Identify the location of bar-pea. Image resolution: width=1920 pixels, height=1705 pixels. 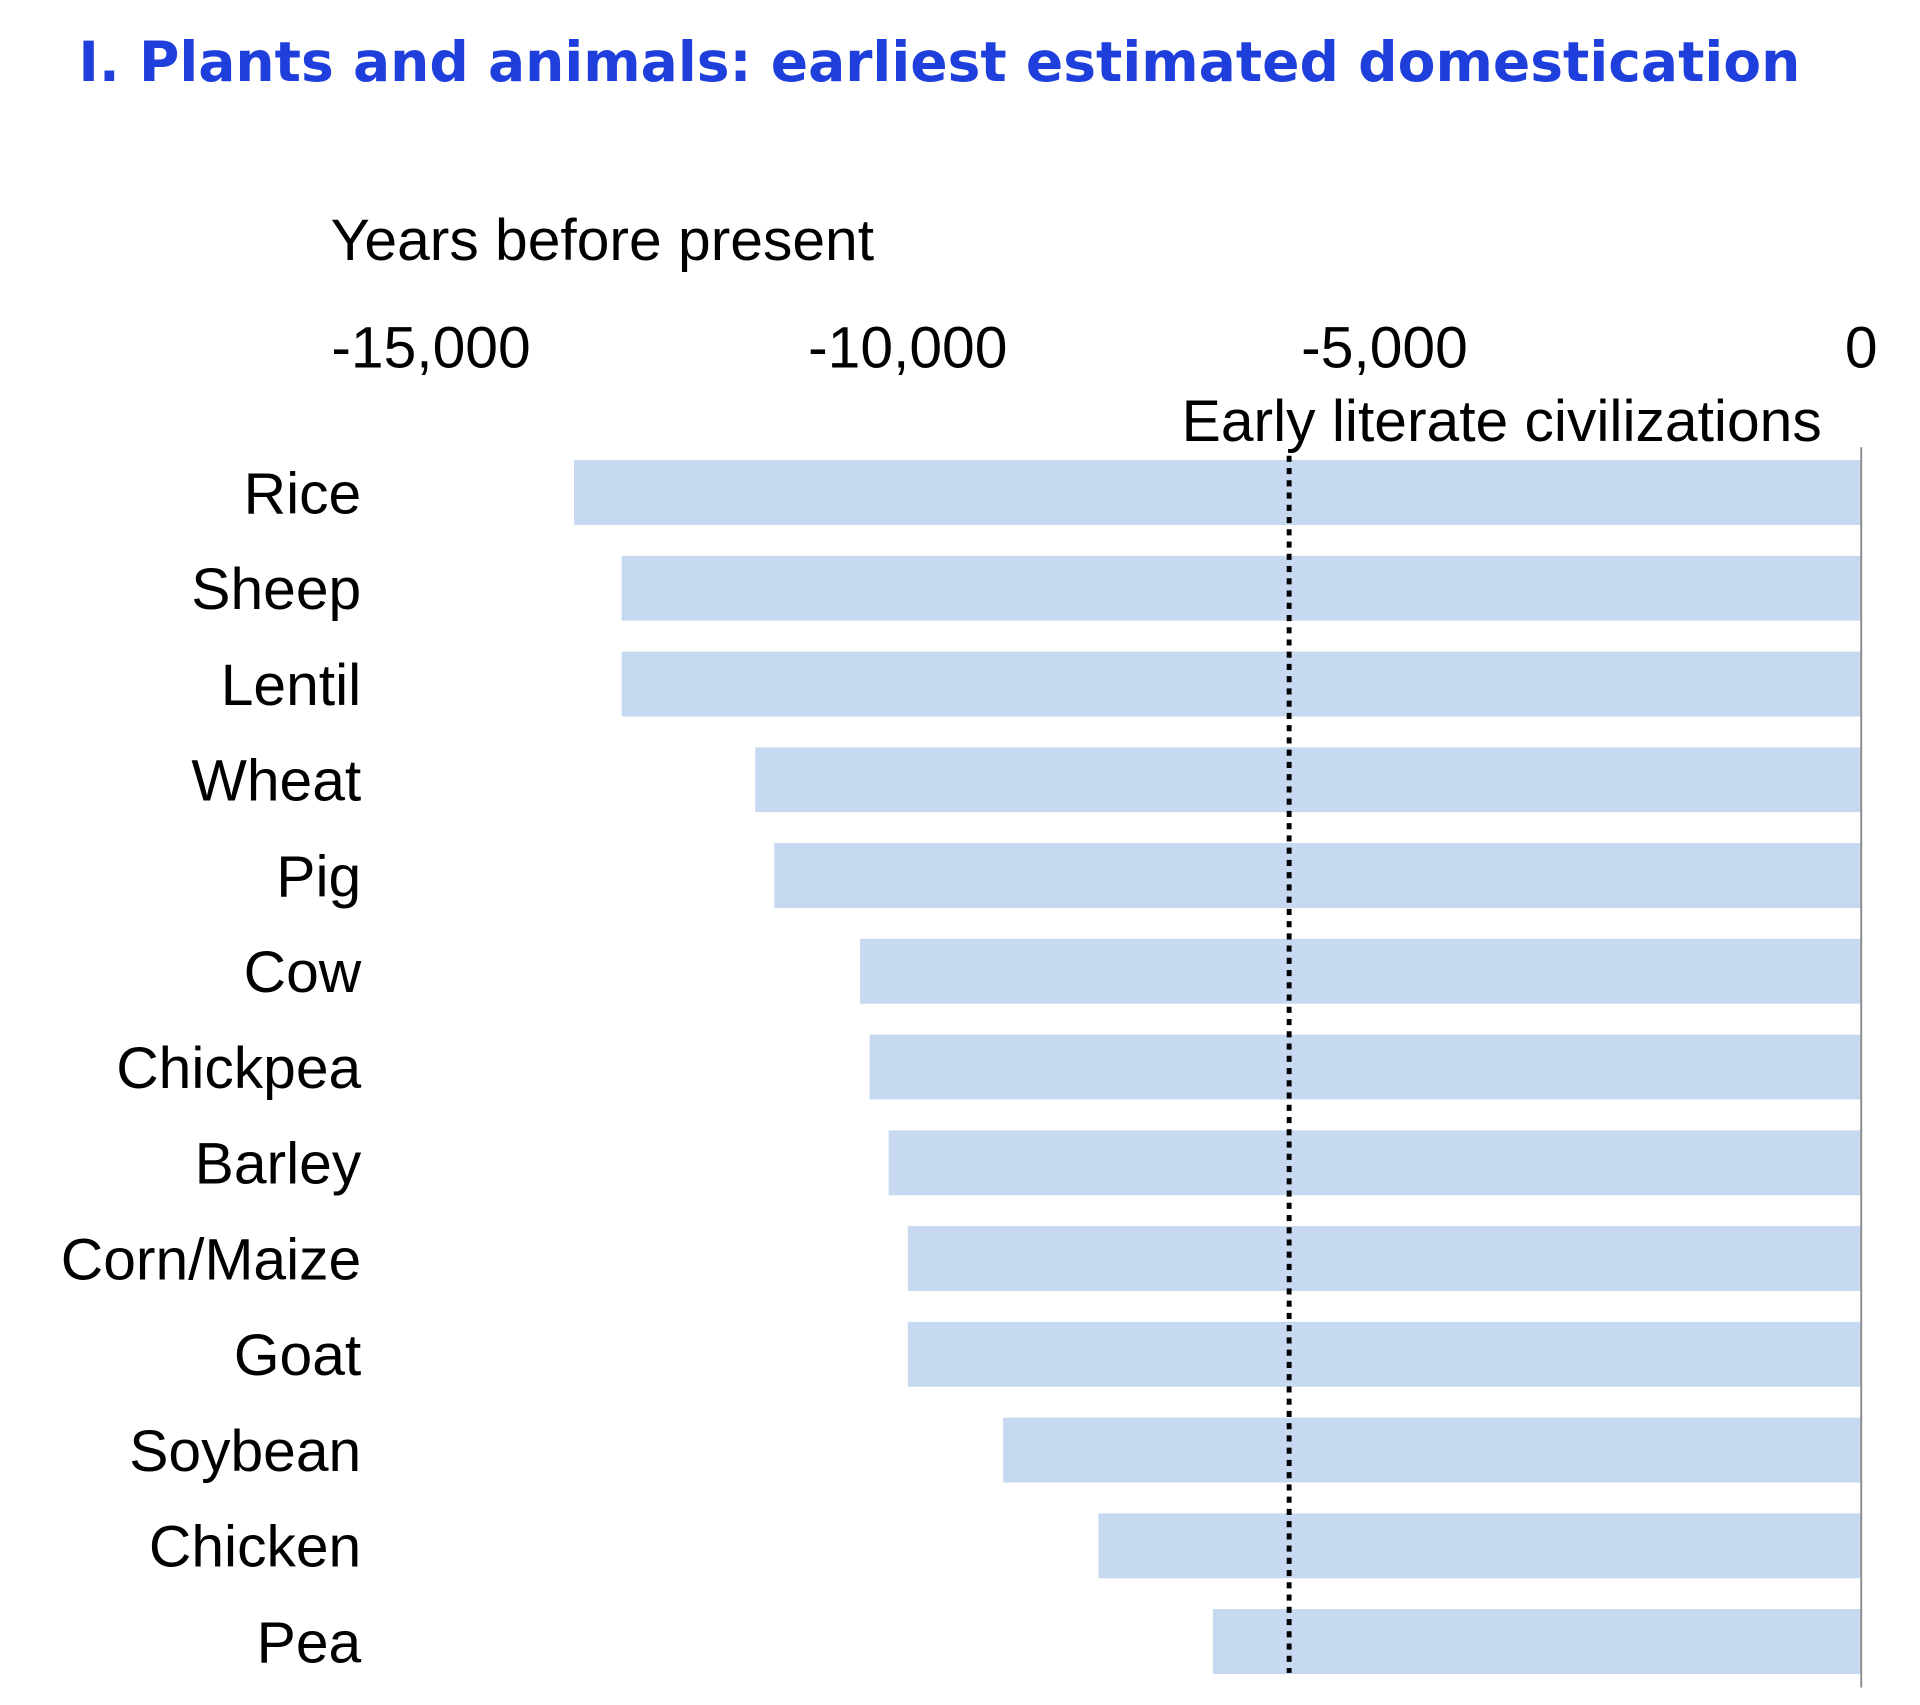
(1537, 1642).